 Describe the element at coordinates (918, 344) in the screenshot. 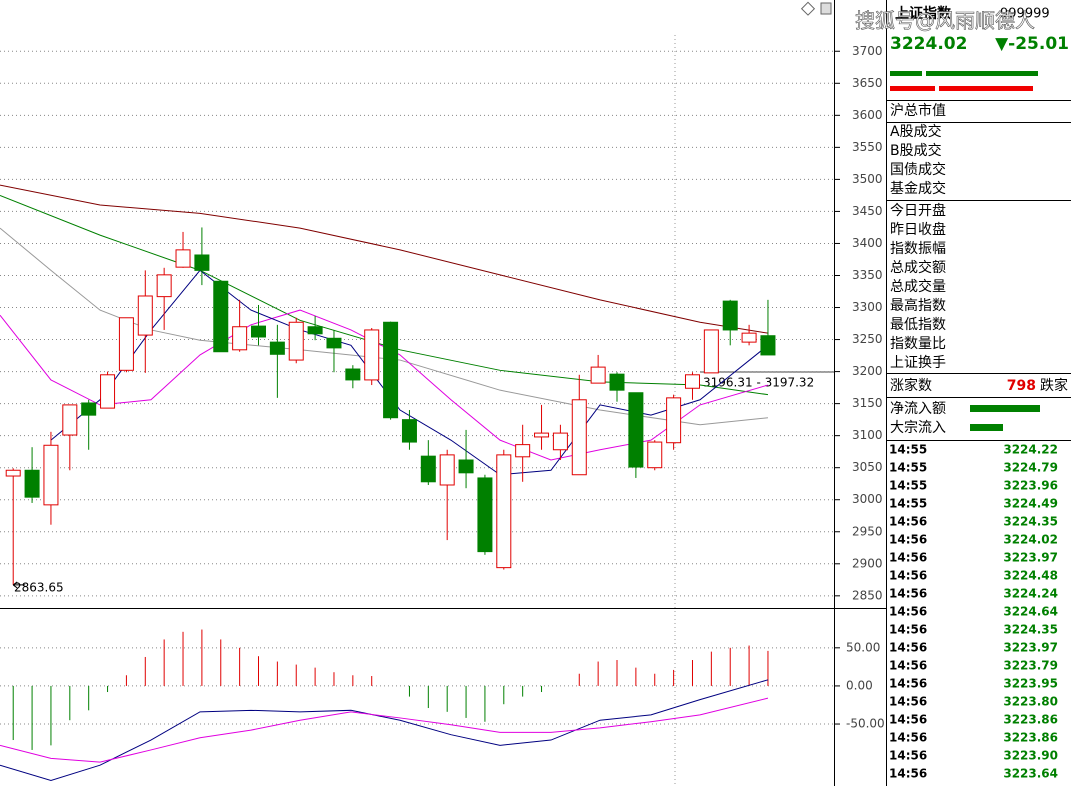

I see `field-label: 指数量比` at that location.